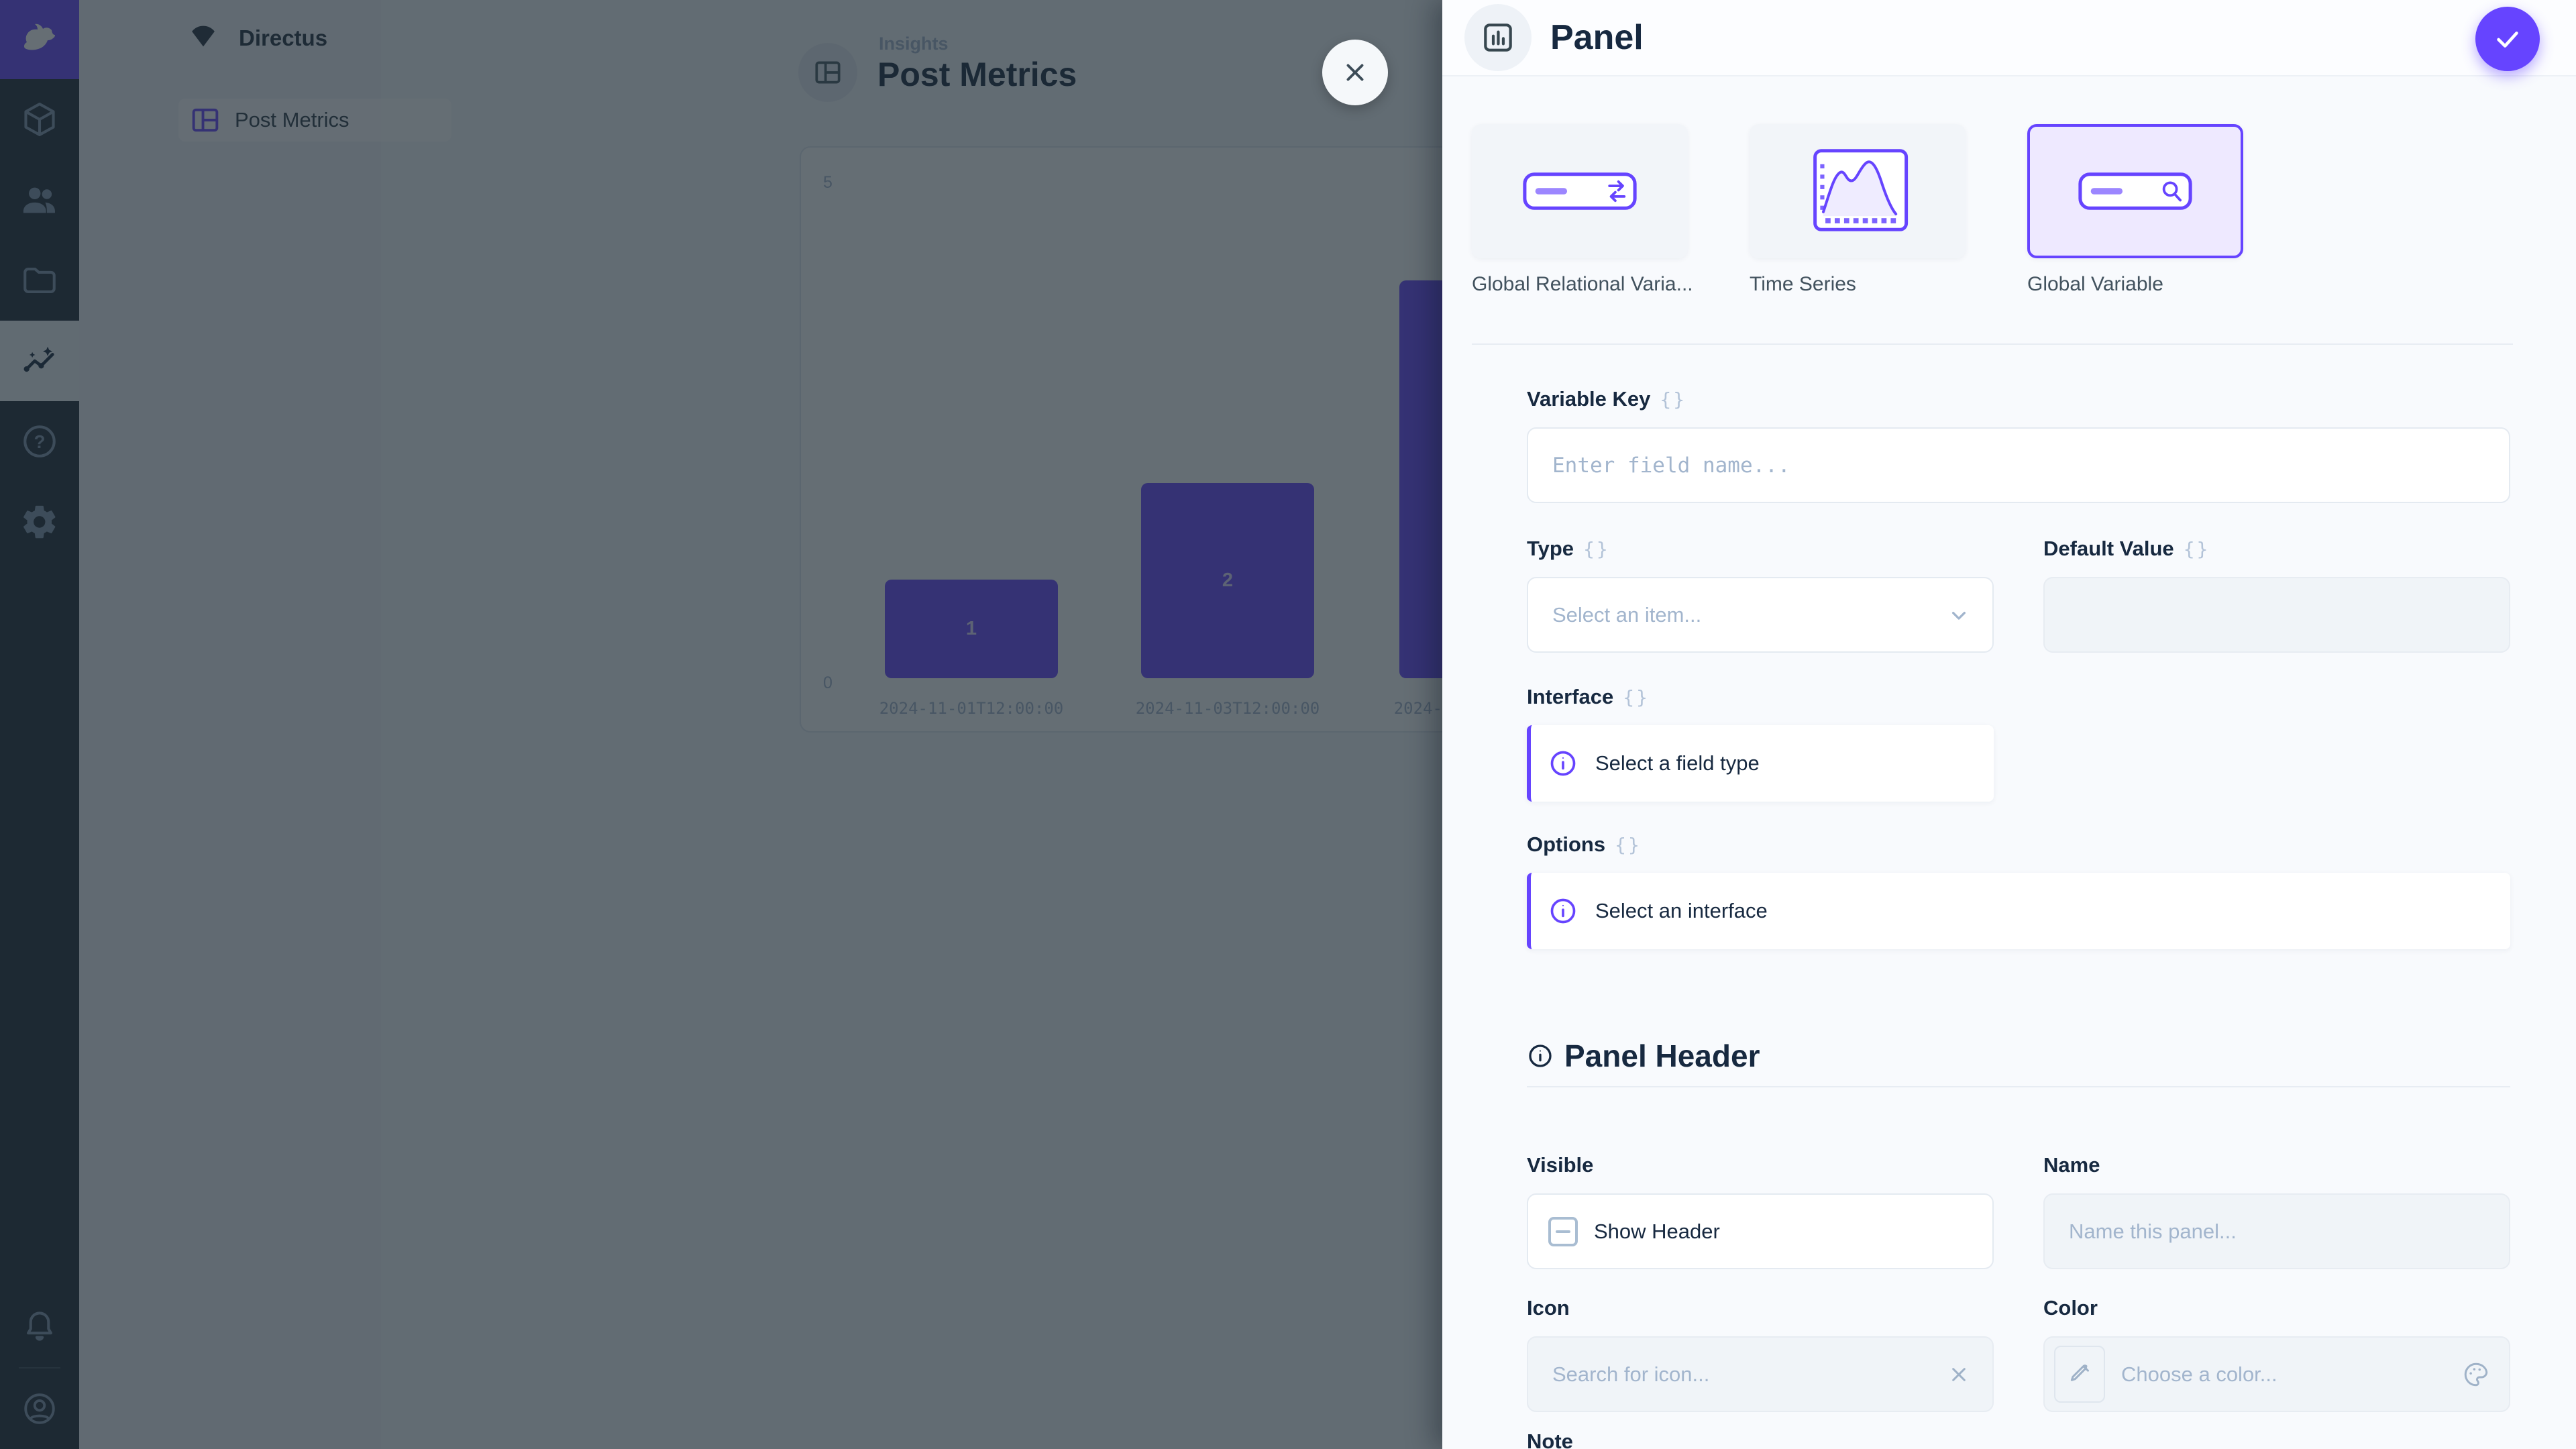  What do you see at coordinates (1760, 615) in the screenshot?
I see `type-select` at bounding box center [1760, 615].